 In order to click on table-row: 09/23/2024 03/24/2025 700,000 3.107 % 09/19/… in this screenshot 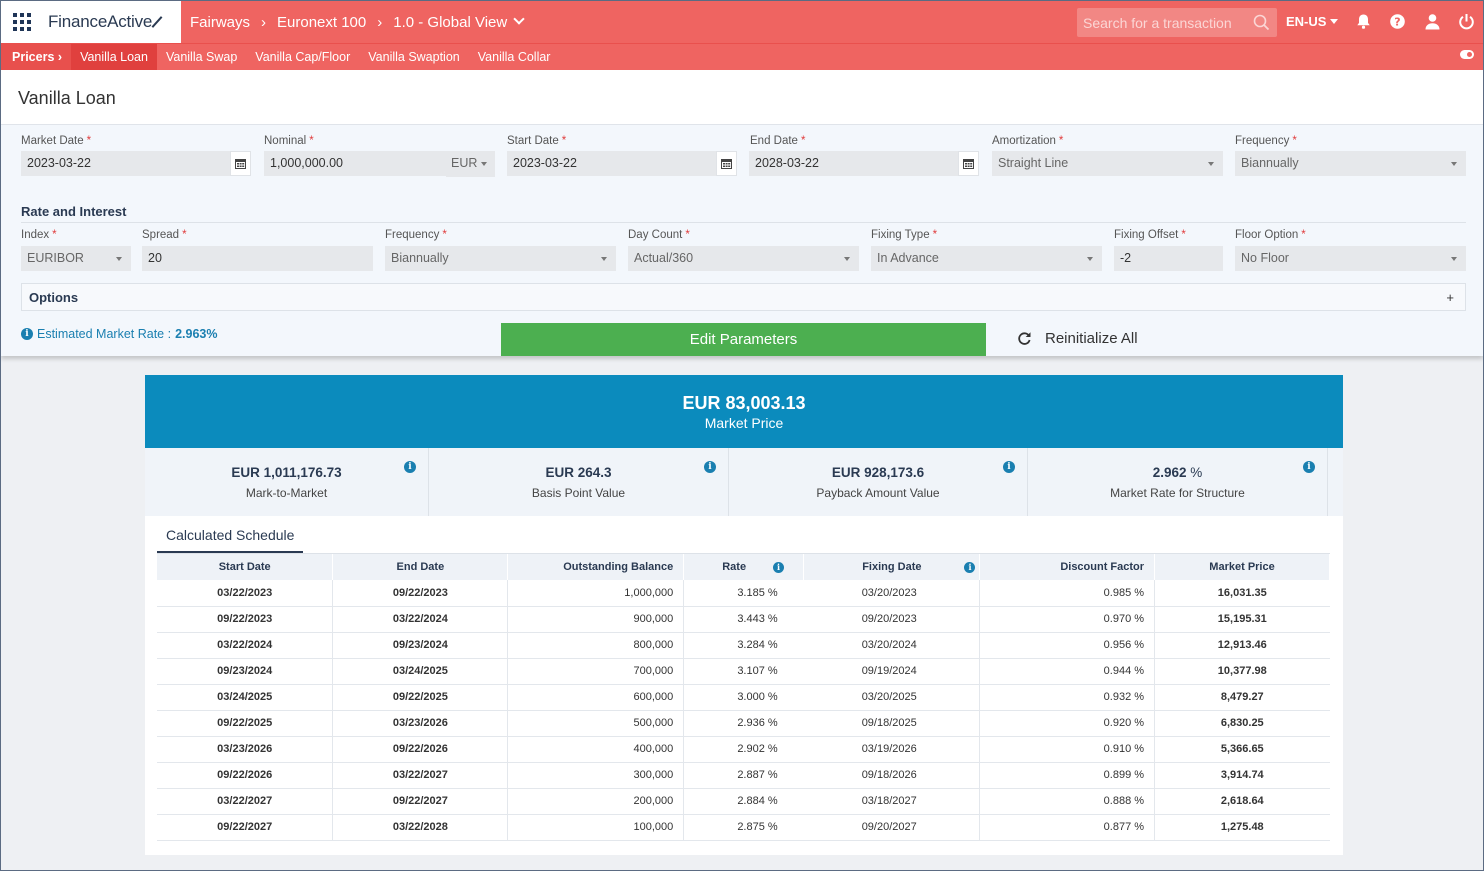, I will do `click(743, 671)`.